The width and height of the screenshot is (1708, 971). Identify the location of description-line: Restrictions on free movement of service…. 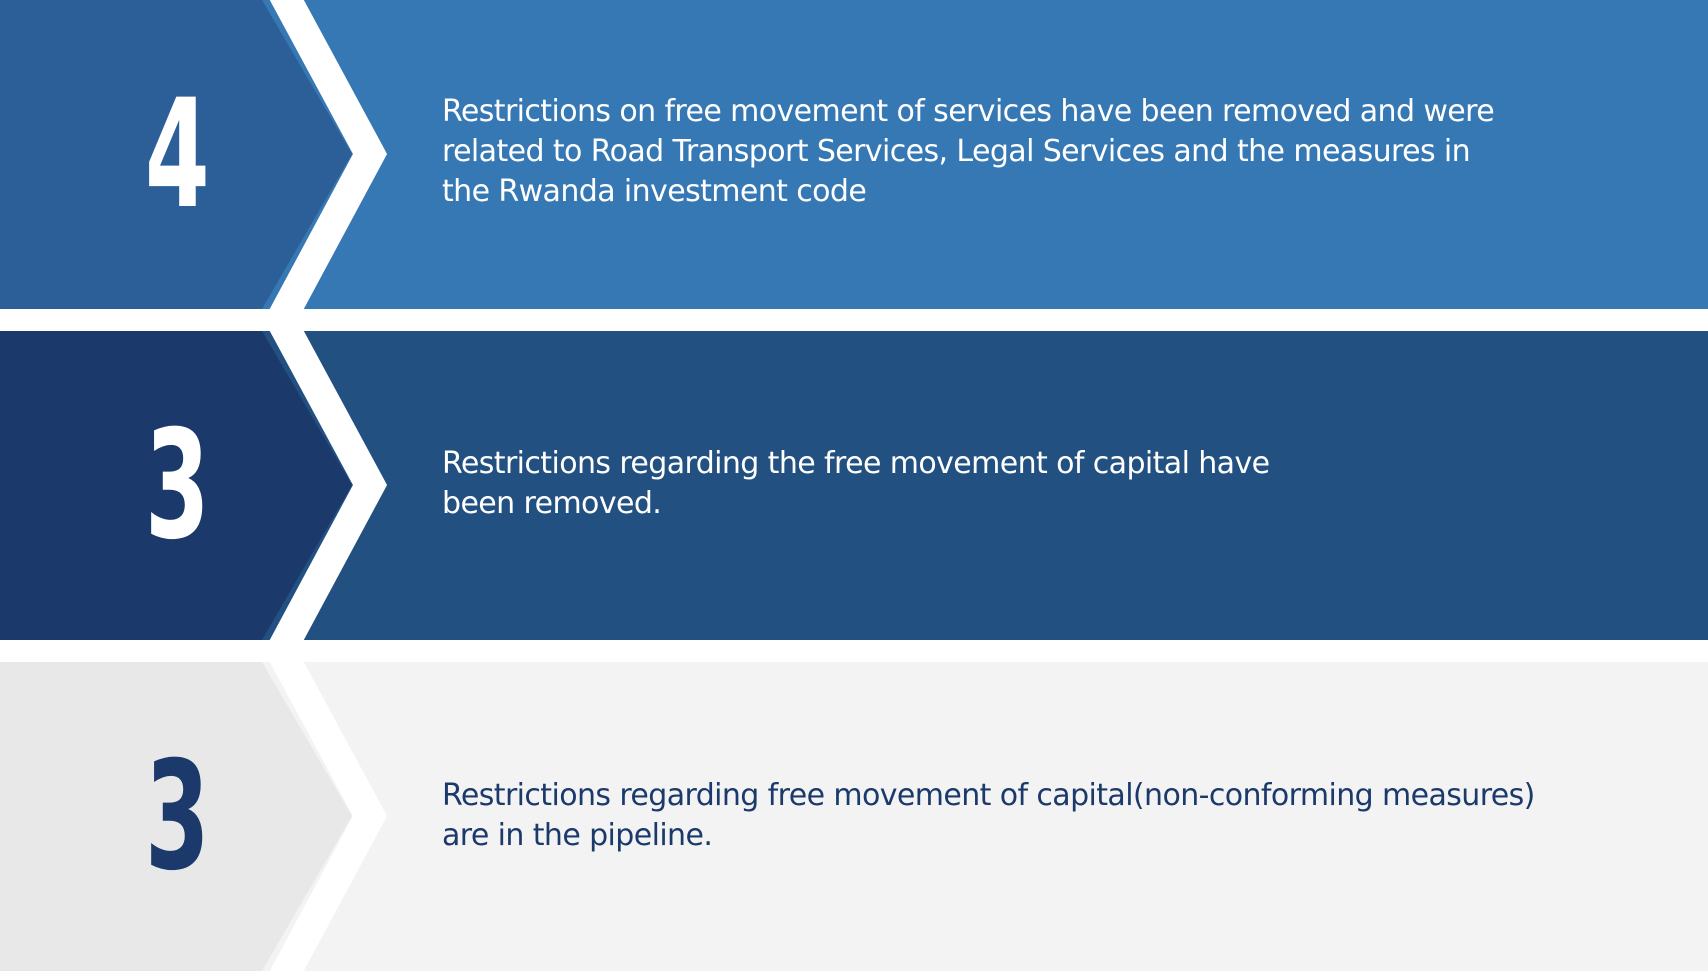
(968, 111).